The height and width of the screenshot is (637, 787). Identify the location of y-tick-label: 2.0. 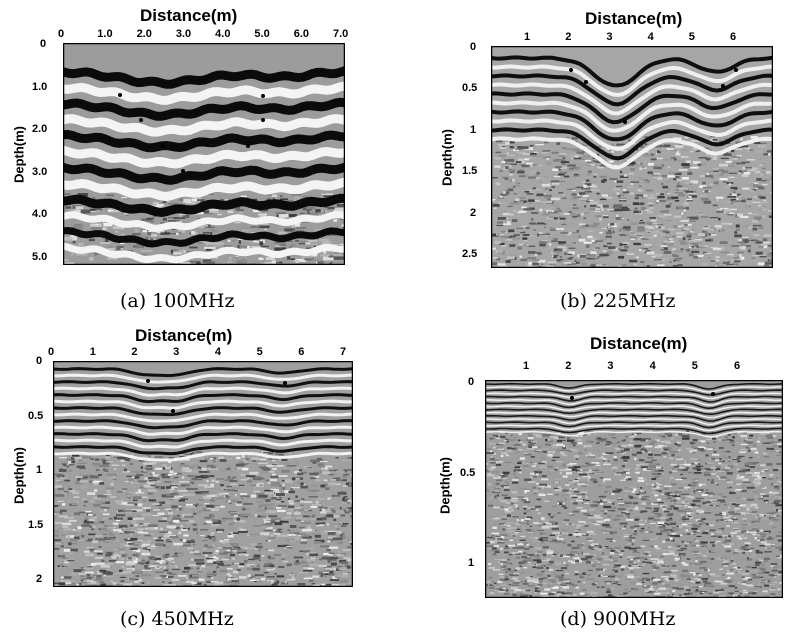
(40, 129).